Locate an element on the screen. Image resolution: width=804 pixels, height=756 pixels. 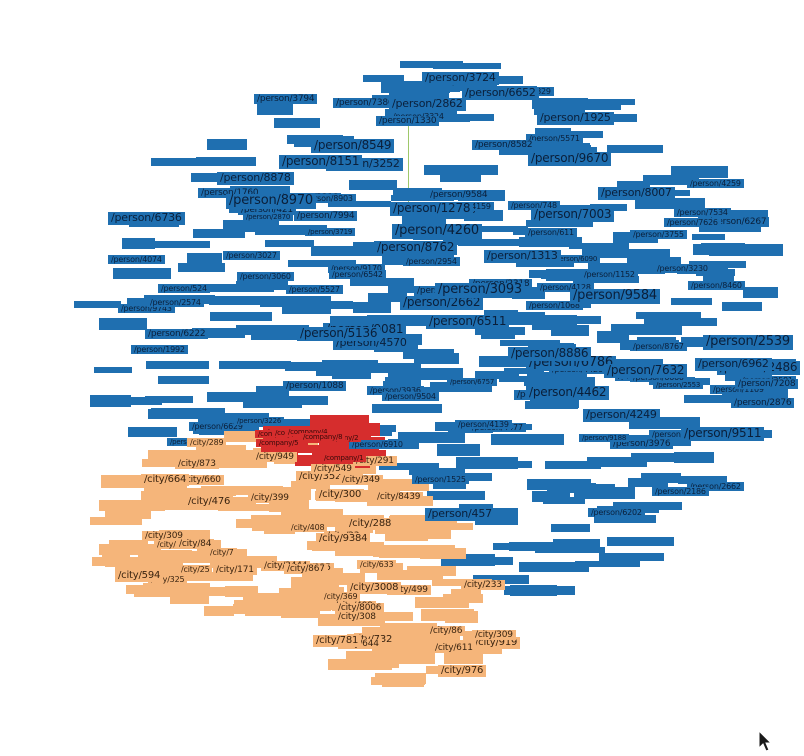
person-node-label: /person/748 is located at coordinates (534, 206).